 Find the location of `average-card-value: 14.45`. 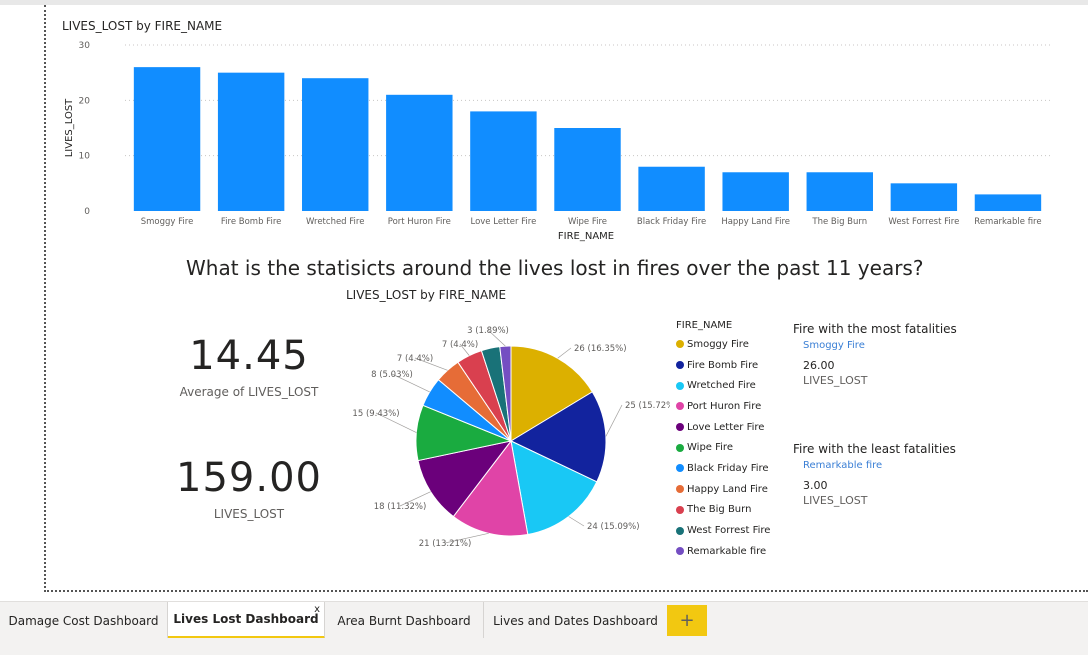

average-card-value: 14.45 is located at coordinates (249, 356).